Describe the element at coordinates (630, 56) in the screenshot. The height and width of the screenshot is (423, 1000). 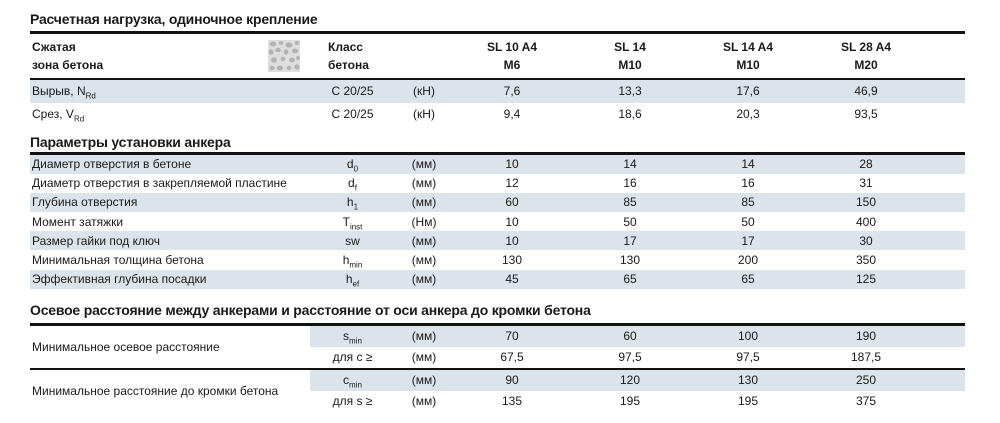
I see `column-header-sl14: SL 14 M10` at that location.